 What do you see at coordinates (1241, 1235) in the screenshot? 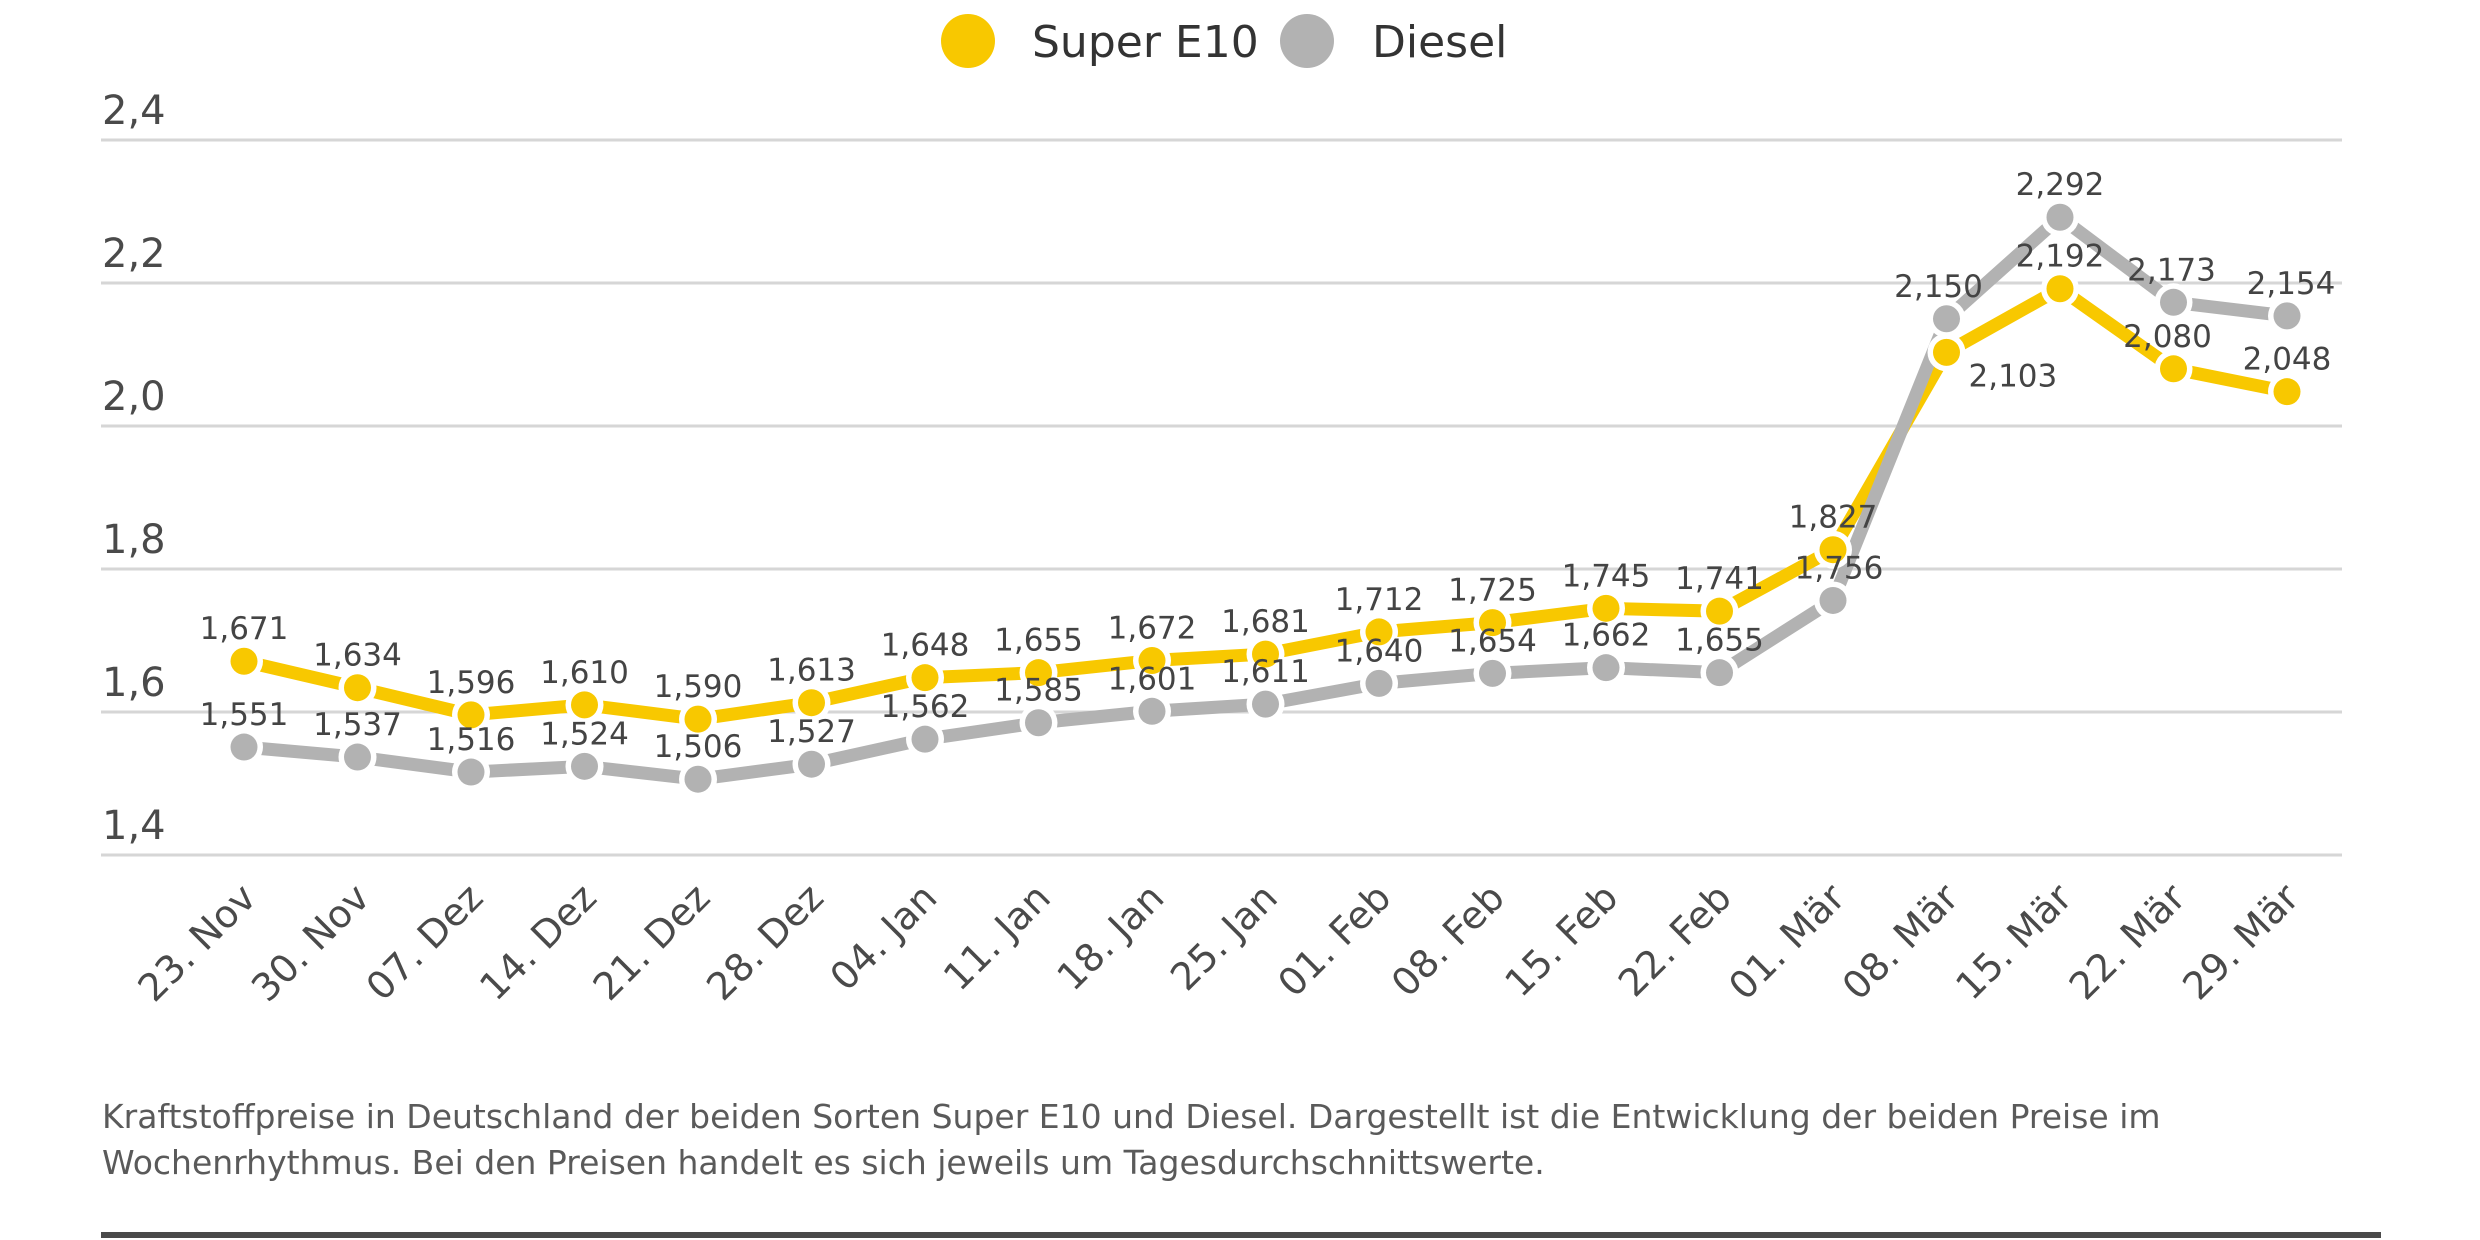
I see `bottom-divider` at bounding box center [1241, 1235].